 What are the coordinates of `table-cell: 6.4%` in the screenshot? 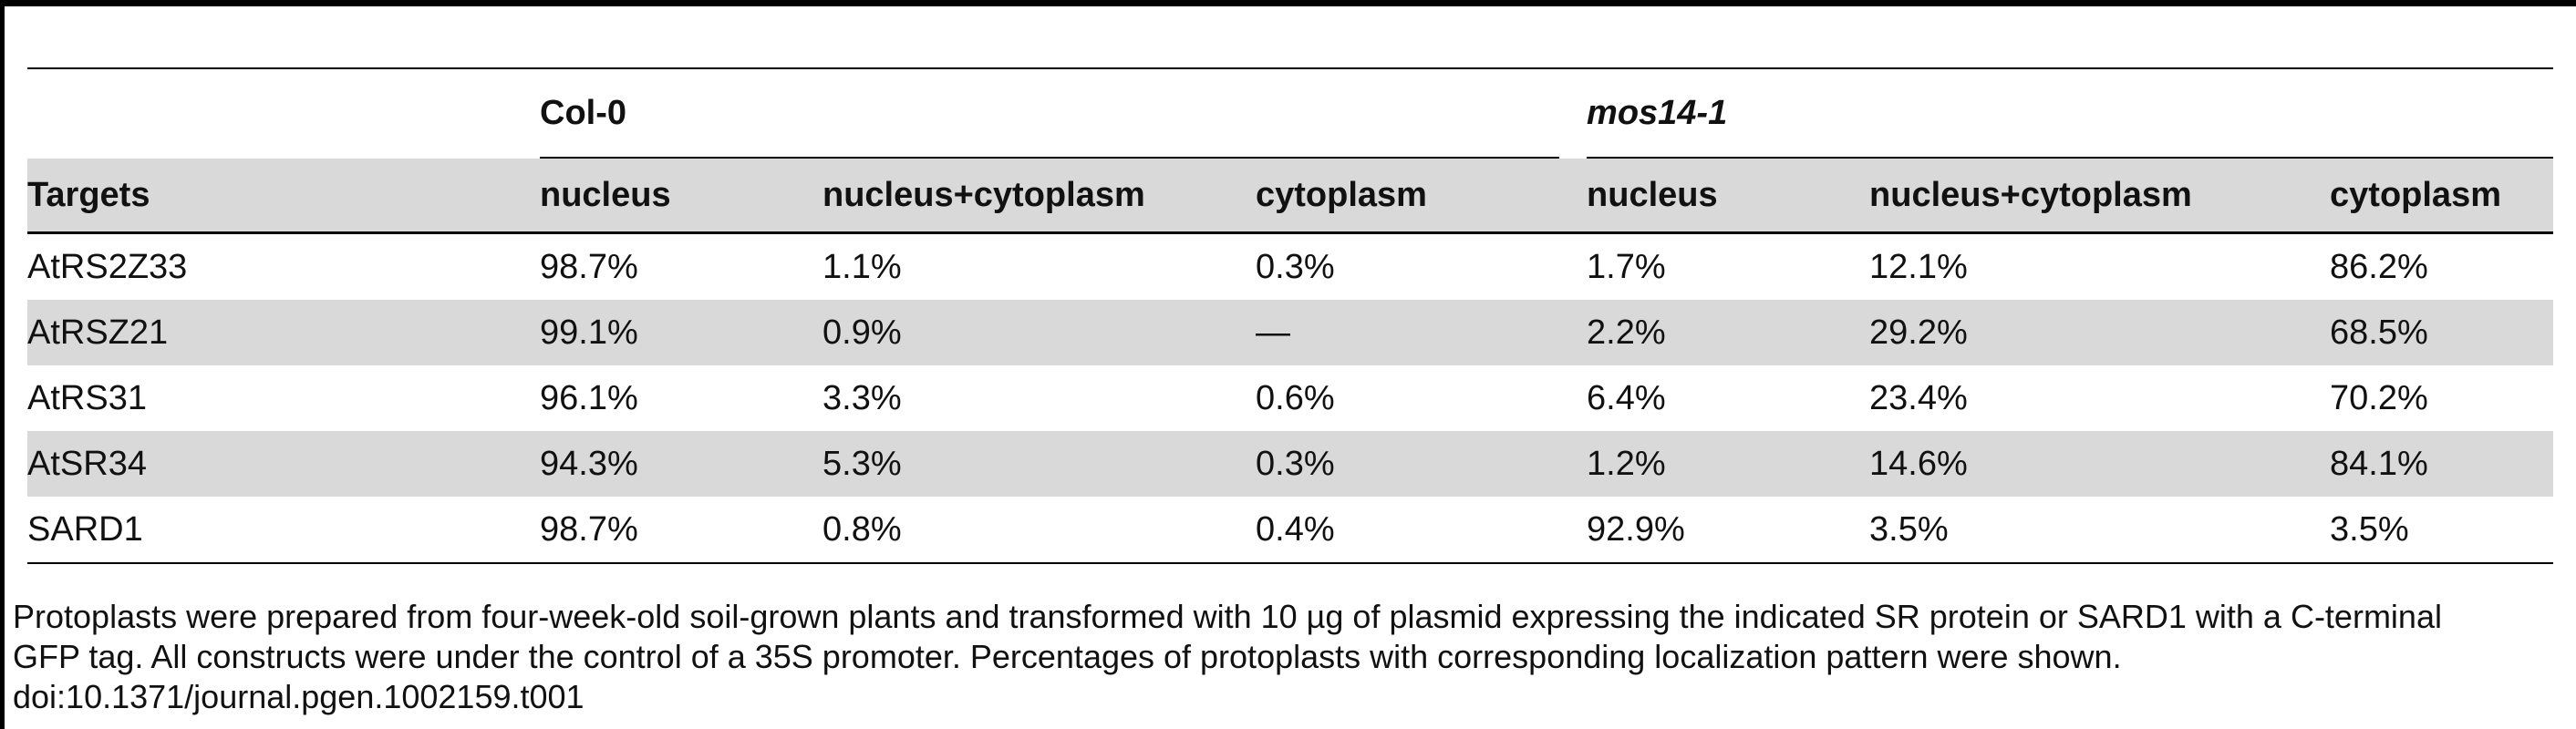 It's located at (1626, 398).